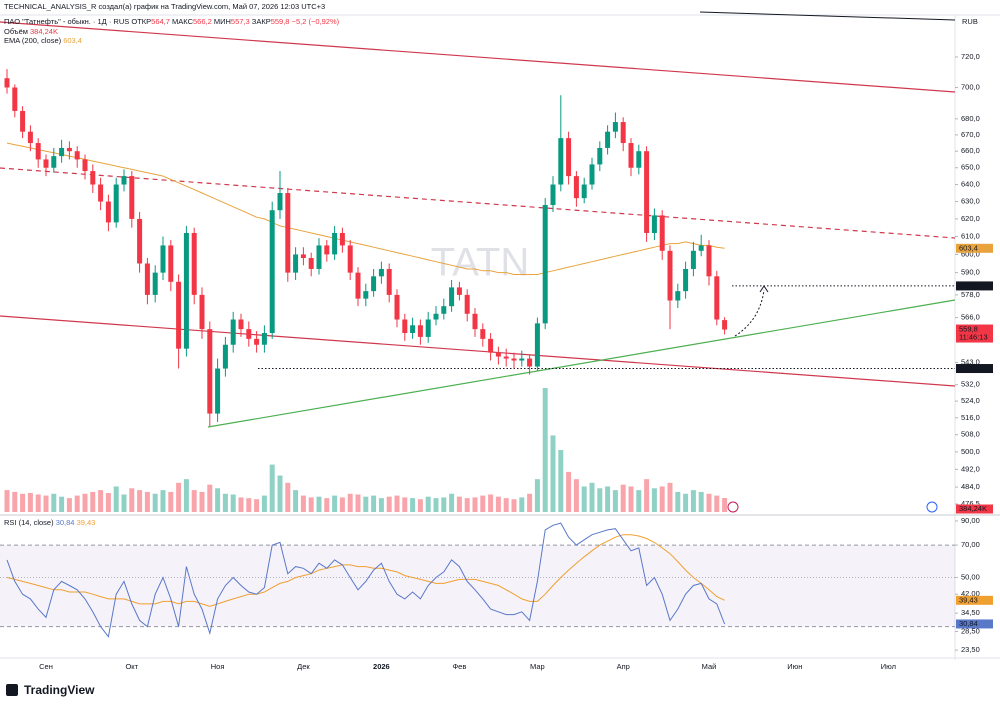 Image resolution: width=1000 pixels, height=707 pixels. What do you see at coordinates (240, 21) in the screenshot?
I see `low: 557,3` at bounding box center [240, 21].